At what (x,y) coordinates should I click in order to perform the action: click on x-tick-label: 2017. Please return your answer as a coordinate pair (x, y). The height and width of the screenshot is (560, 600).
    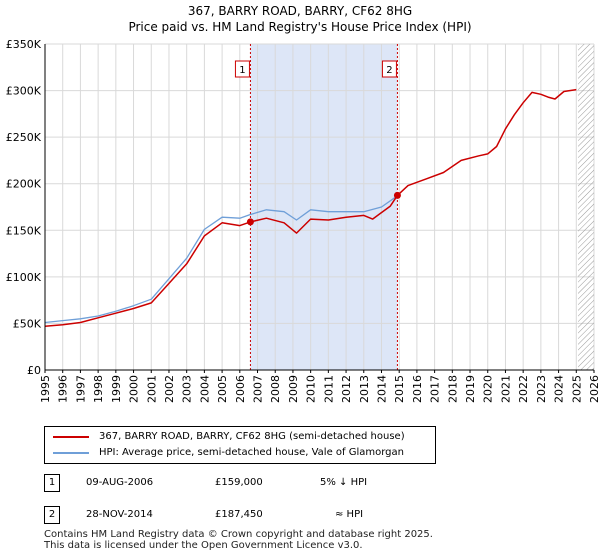
    Looking at the image, I should click on (435, 389).